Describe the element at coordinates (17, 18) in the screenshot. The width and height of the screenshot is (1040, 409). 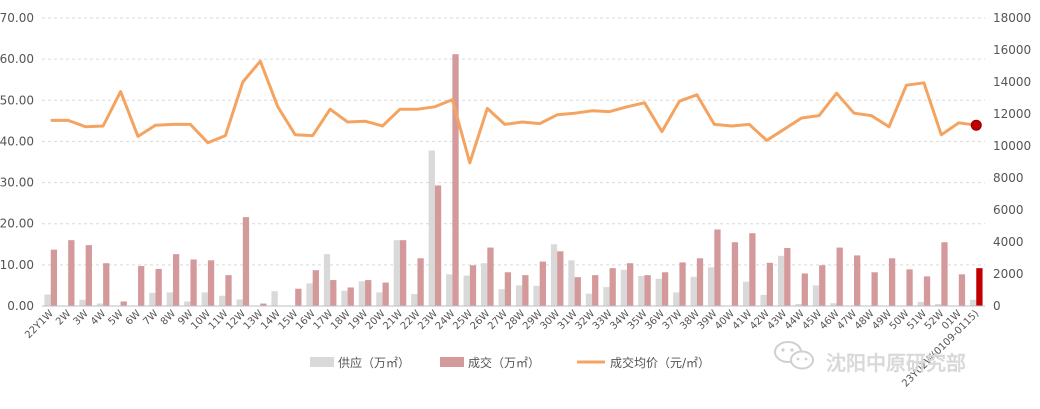
I see `y-left-tick-label: 70.00` at that location.